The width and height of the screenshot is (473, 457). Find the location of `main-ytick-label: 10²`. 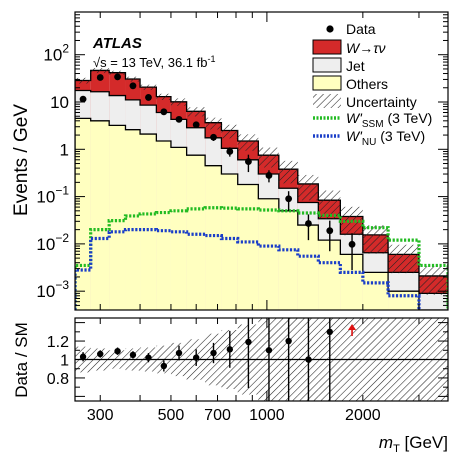

main-ytick-label: 10² is located at coordinates (56, 53).